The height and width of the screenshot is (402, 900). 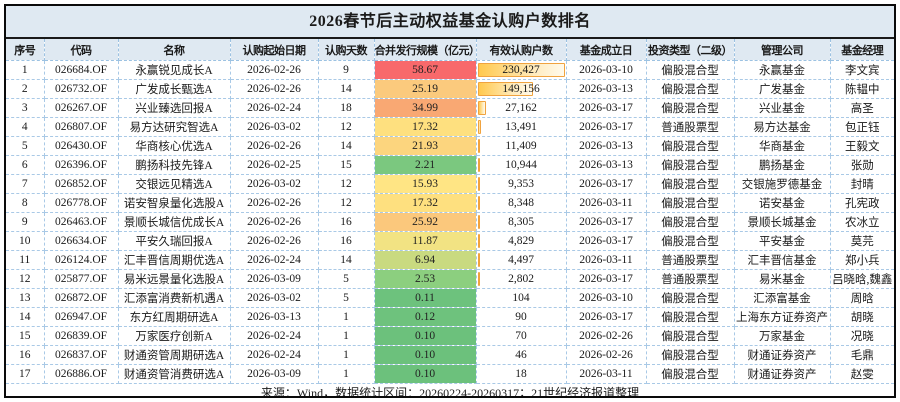 What do you see at coordinates (25, 222) in the screenshot?
I see `cell-rank: 9` at bounding box center [25, 222].